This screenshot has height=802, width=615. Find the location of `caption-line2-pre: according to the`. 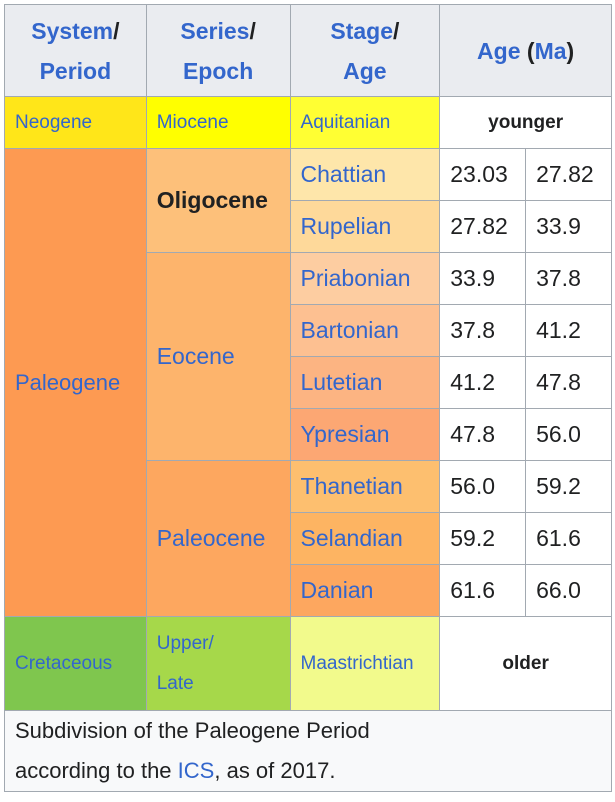

caption-line2-pre: according to the is located at coordinates (96, 770).